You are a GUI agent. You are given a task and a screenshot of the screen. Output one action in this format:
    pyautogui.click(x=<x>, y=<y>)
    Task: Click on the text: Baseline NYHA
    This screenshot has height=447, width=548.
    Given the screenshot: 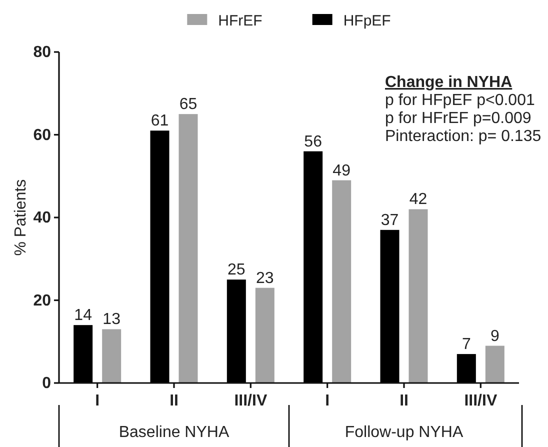 What is the action you would take?
    pyautogui.click(x=174, y=432)
    